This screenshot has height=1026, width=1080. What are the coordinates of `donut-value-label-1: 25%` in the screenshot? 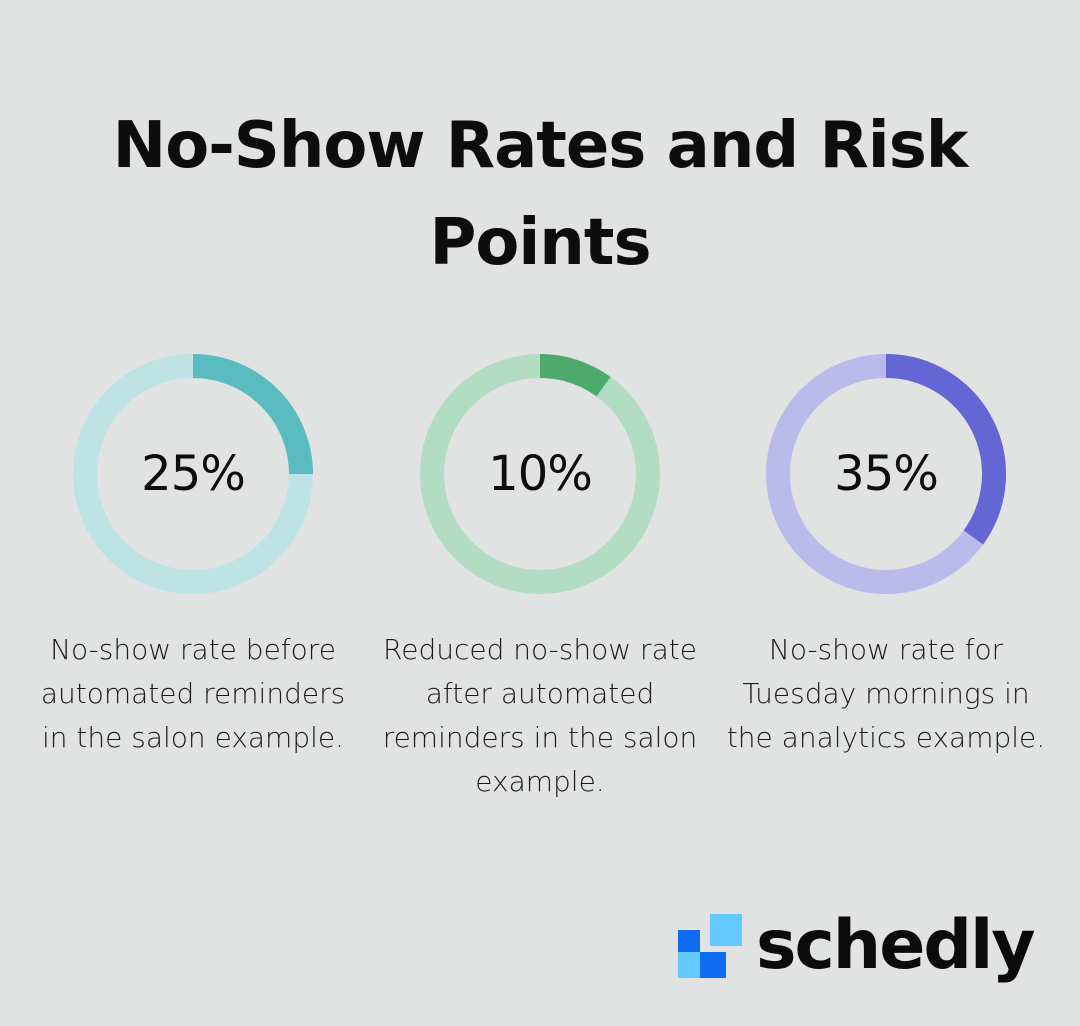 It's located at (193, 474).